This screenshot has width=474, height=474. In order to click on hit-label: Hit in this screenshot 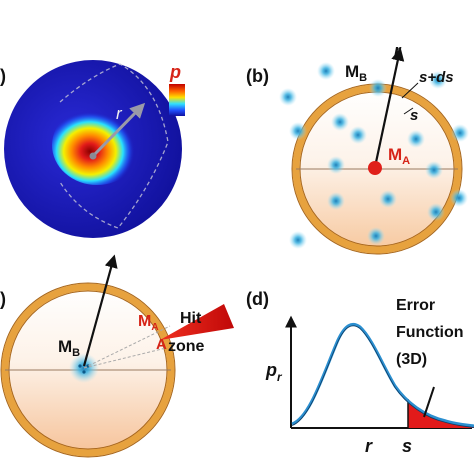, I will do `click(191, 318)`.